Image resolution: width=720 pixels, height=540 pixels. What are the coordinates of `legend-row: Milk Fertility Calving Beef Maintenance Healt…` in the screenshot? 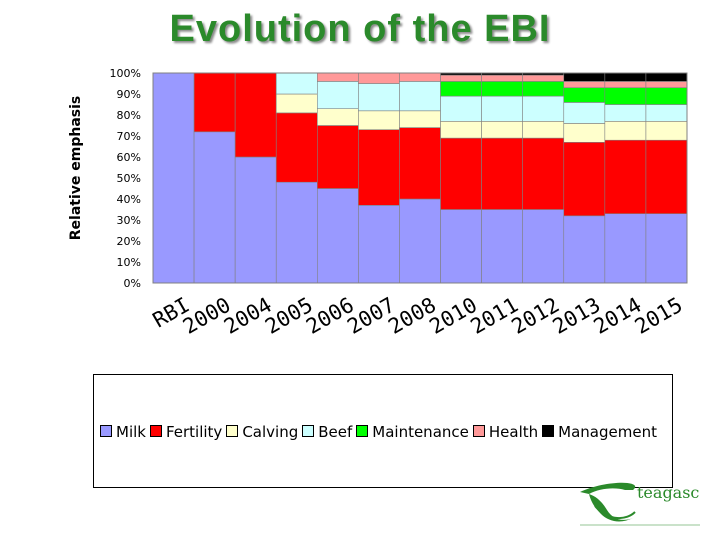 It's located at (380, 432).